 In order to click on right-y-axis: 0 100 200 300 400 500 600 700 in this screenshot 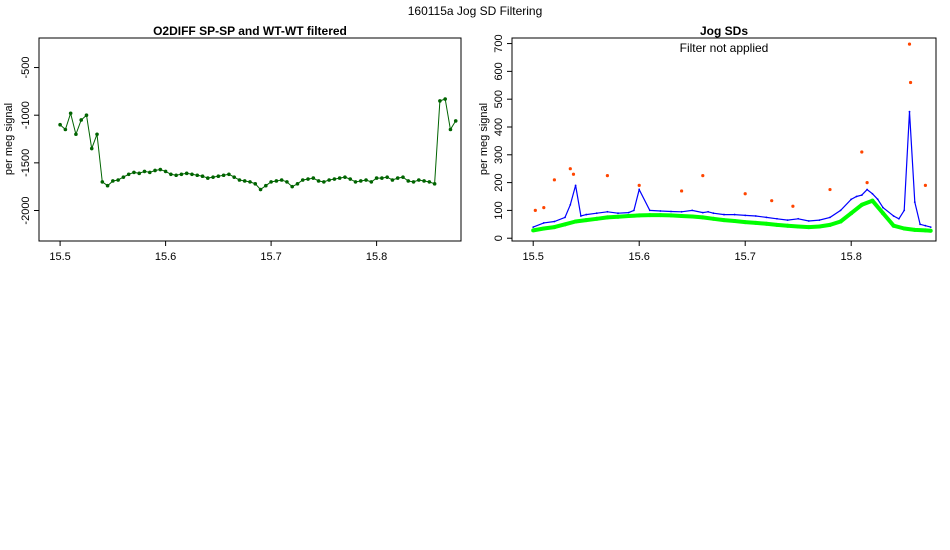, I will do `click(502, 137)`.